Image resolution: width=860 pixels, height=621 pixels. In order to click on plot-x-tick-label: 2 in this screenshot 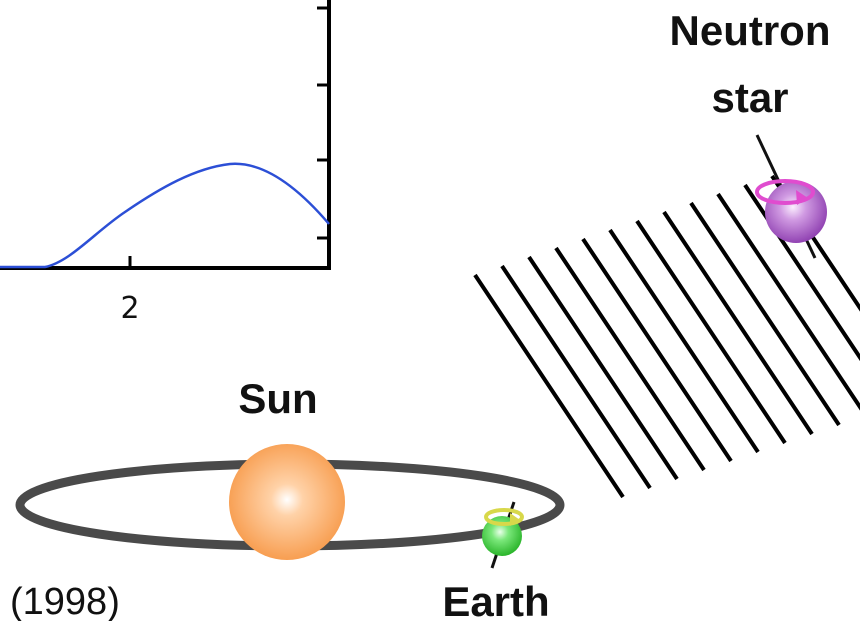, I will do `click(129, 308)`.